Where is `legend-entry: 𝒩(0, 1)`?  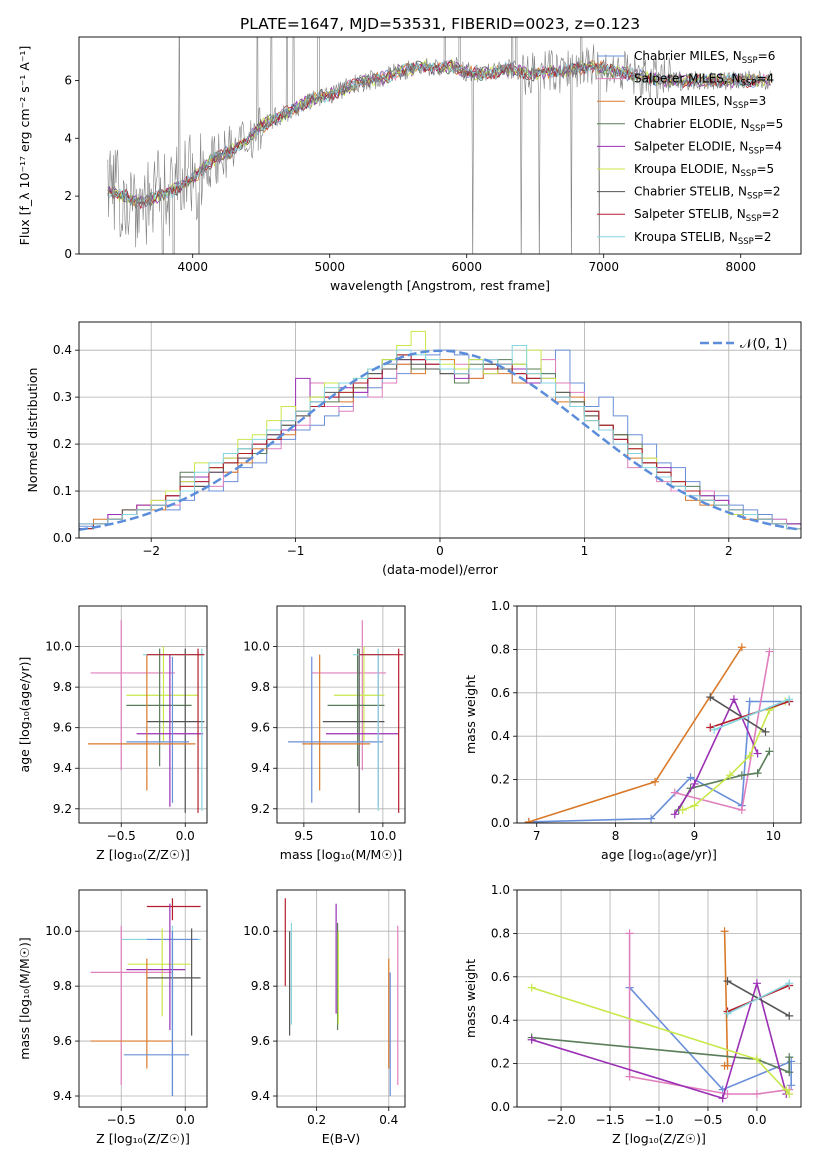 legend-entry: 𝒩(0, 1) is located at coordinates (763, 344).